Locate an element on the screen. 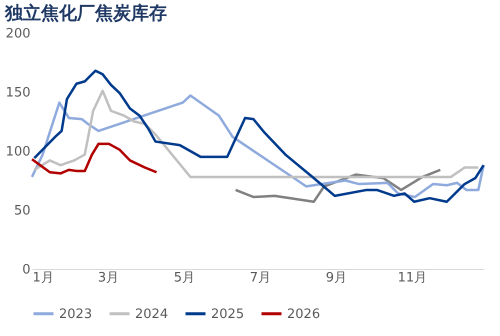 Image resolution: width=500 pixels, height=336 pixels. line-series is located at coordinates (94, 158).